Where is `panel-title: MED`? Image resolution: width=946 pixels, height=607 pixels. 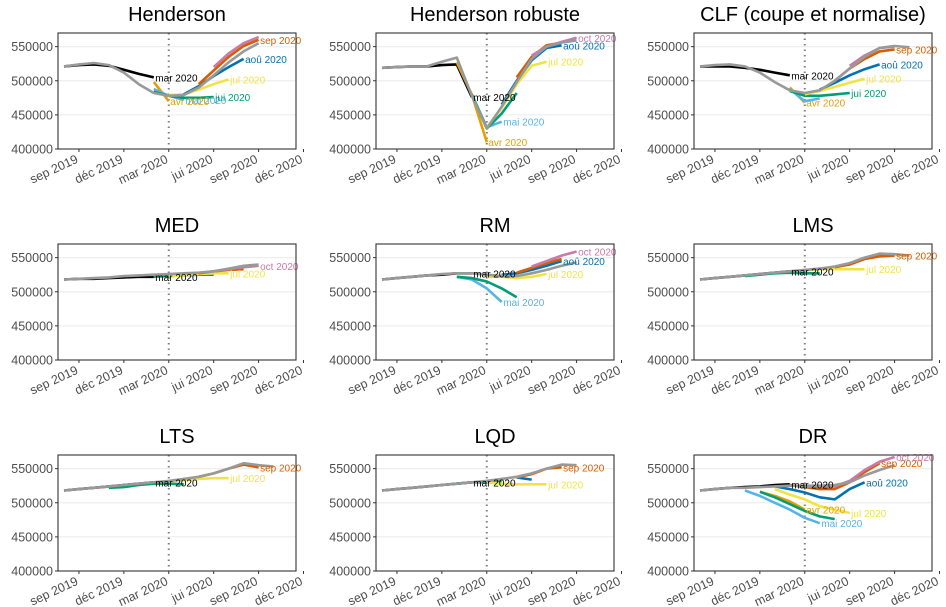 panel-title: MED is located at coordinates (177, 226).